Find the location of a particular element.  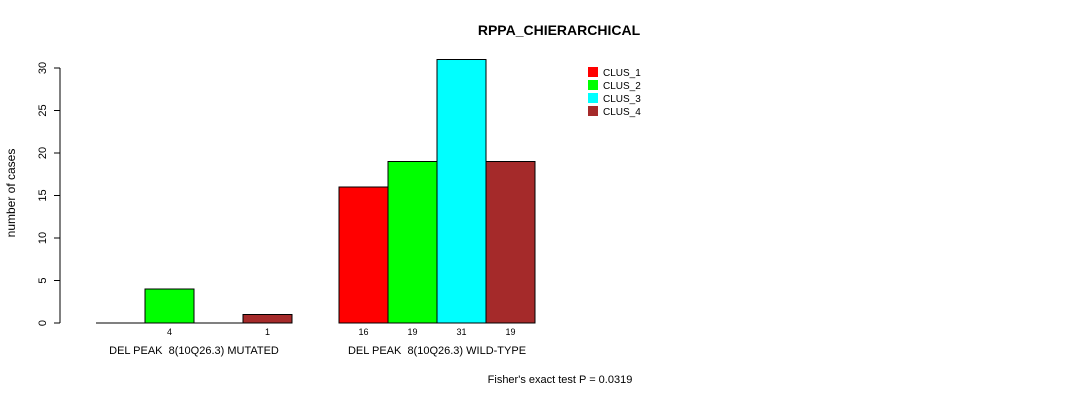

legend: CLUS_1 CLUS_2 CLUS_3 CLUS_4 is located at coordinates (614, 92).